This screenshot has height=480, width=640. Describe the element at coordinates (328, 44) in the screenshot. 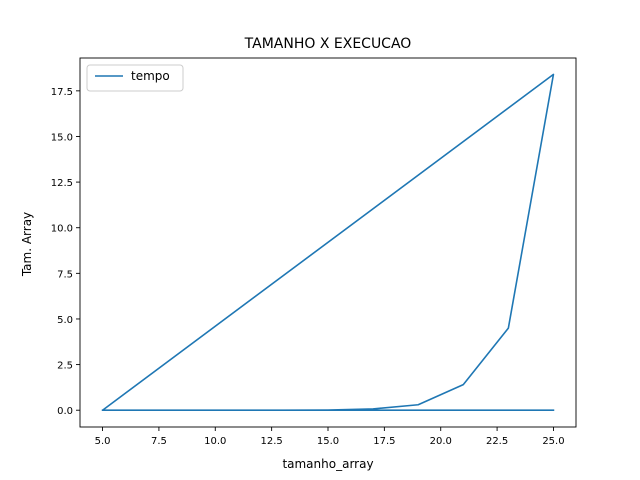

I see `chart-title: TAMANHO X EXECUCAO` at that location.